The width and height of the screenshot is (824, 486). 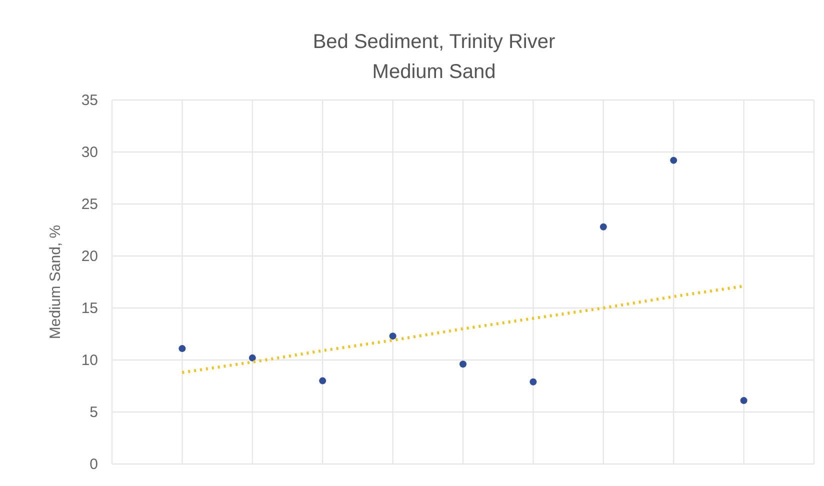 What do you see at coordinates (89, 256) in the screenshot?
I see `y-tick-label: 20` at bounding box center [89, 256].